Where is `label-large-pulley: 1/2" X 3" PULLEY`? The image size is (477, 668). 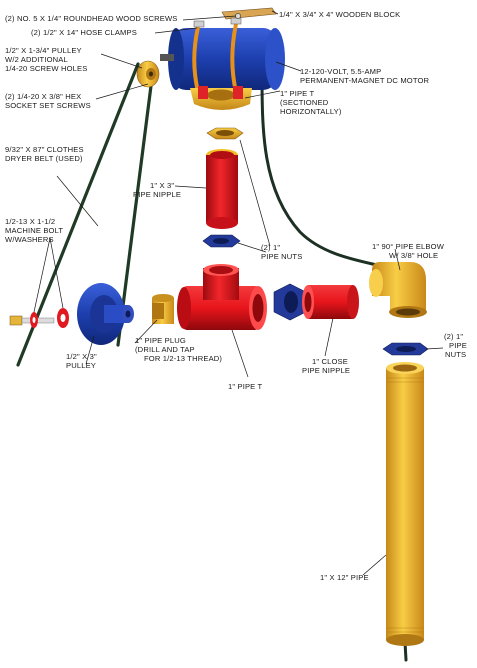 label-large-pulley: 1/2" X 3" PULLEY is located at coordinates (82, 361).